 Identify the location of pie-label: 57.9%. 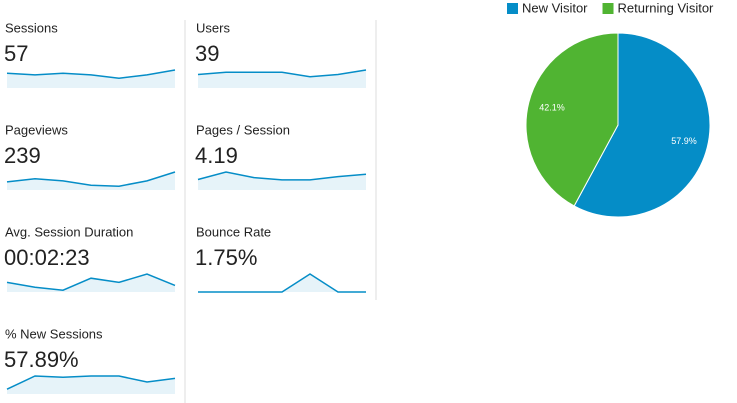
(684, 141).